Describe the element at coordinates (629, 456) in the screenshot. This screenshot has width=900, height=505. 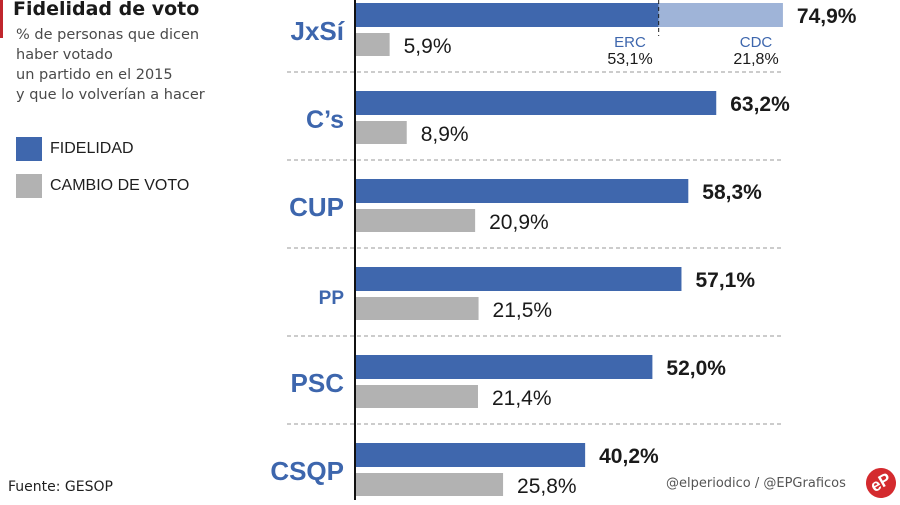
I see `value-label-fidelidad: 40,2%` at that location.